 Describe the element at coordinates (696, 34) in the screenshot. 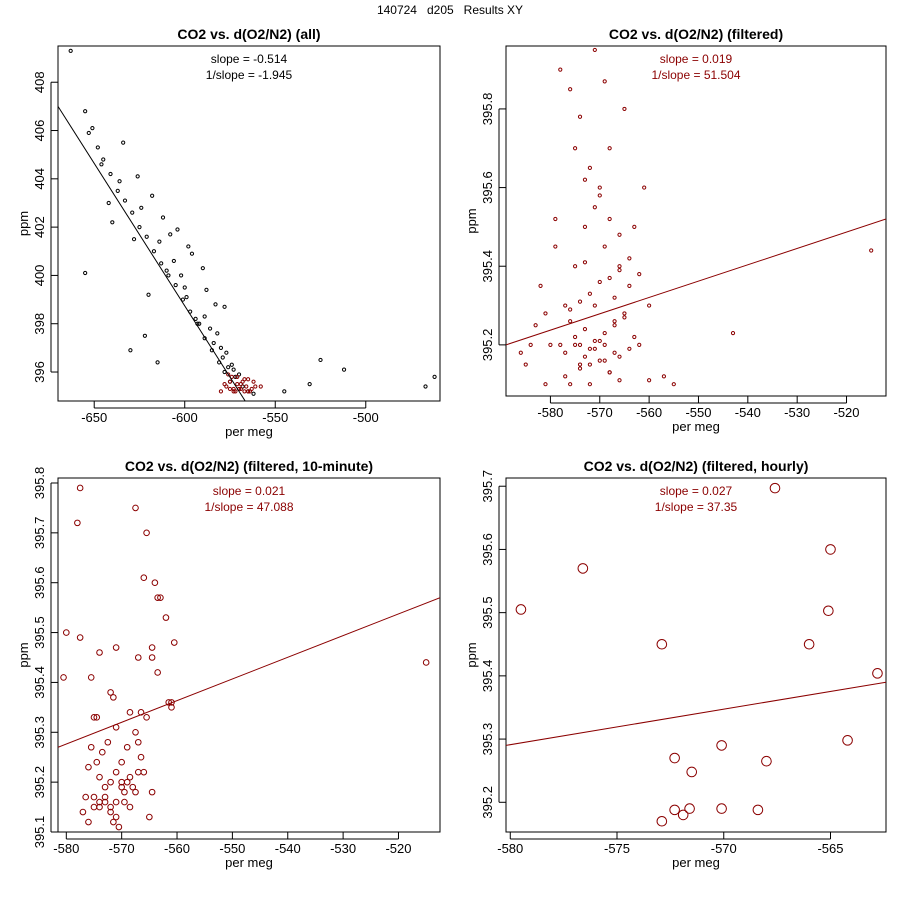

I see `plot-title: CO2 vs. d(O2/N2) (filtered)` at that location.